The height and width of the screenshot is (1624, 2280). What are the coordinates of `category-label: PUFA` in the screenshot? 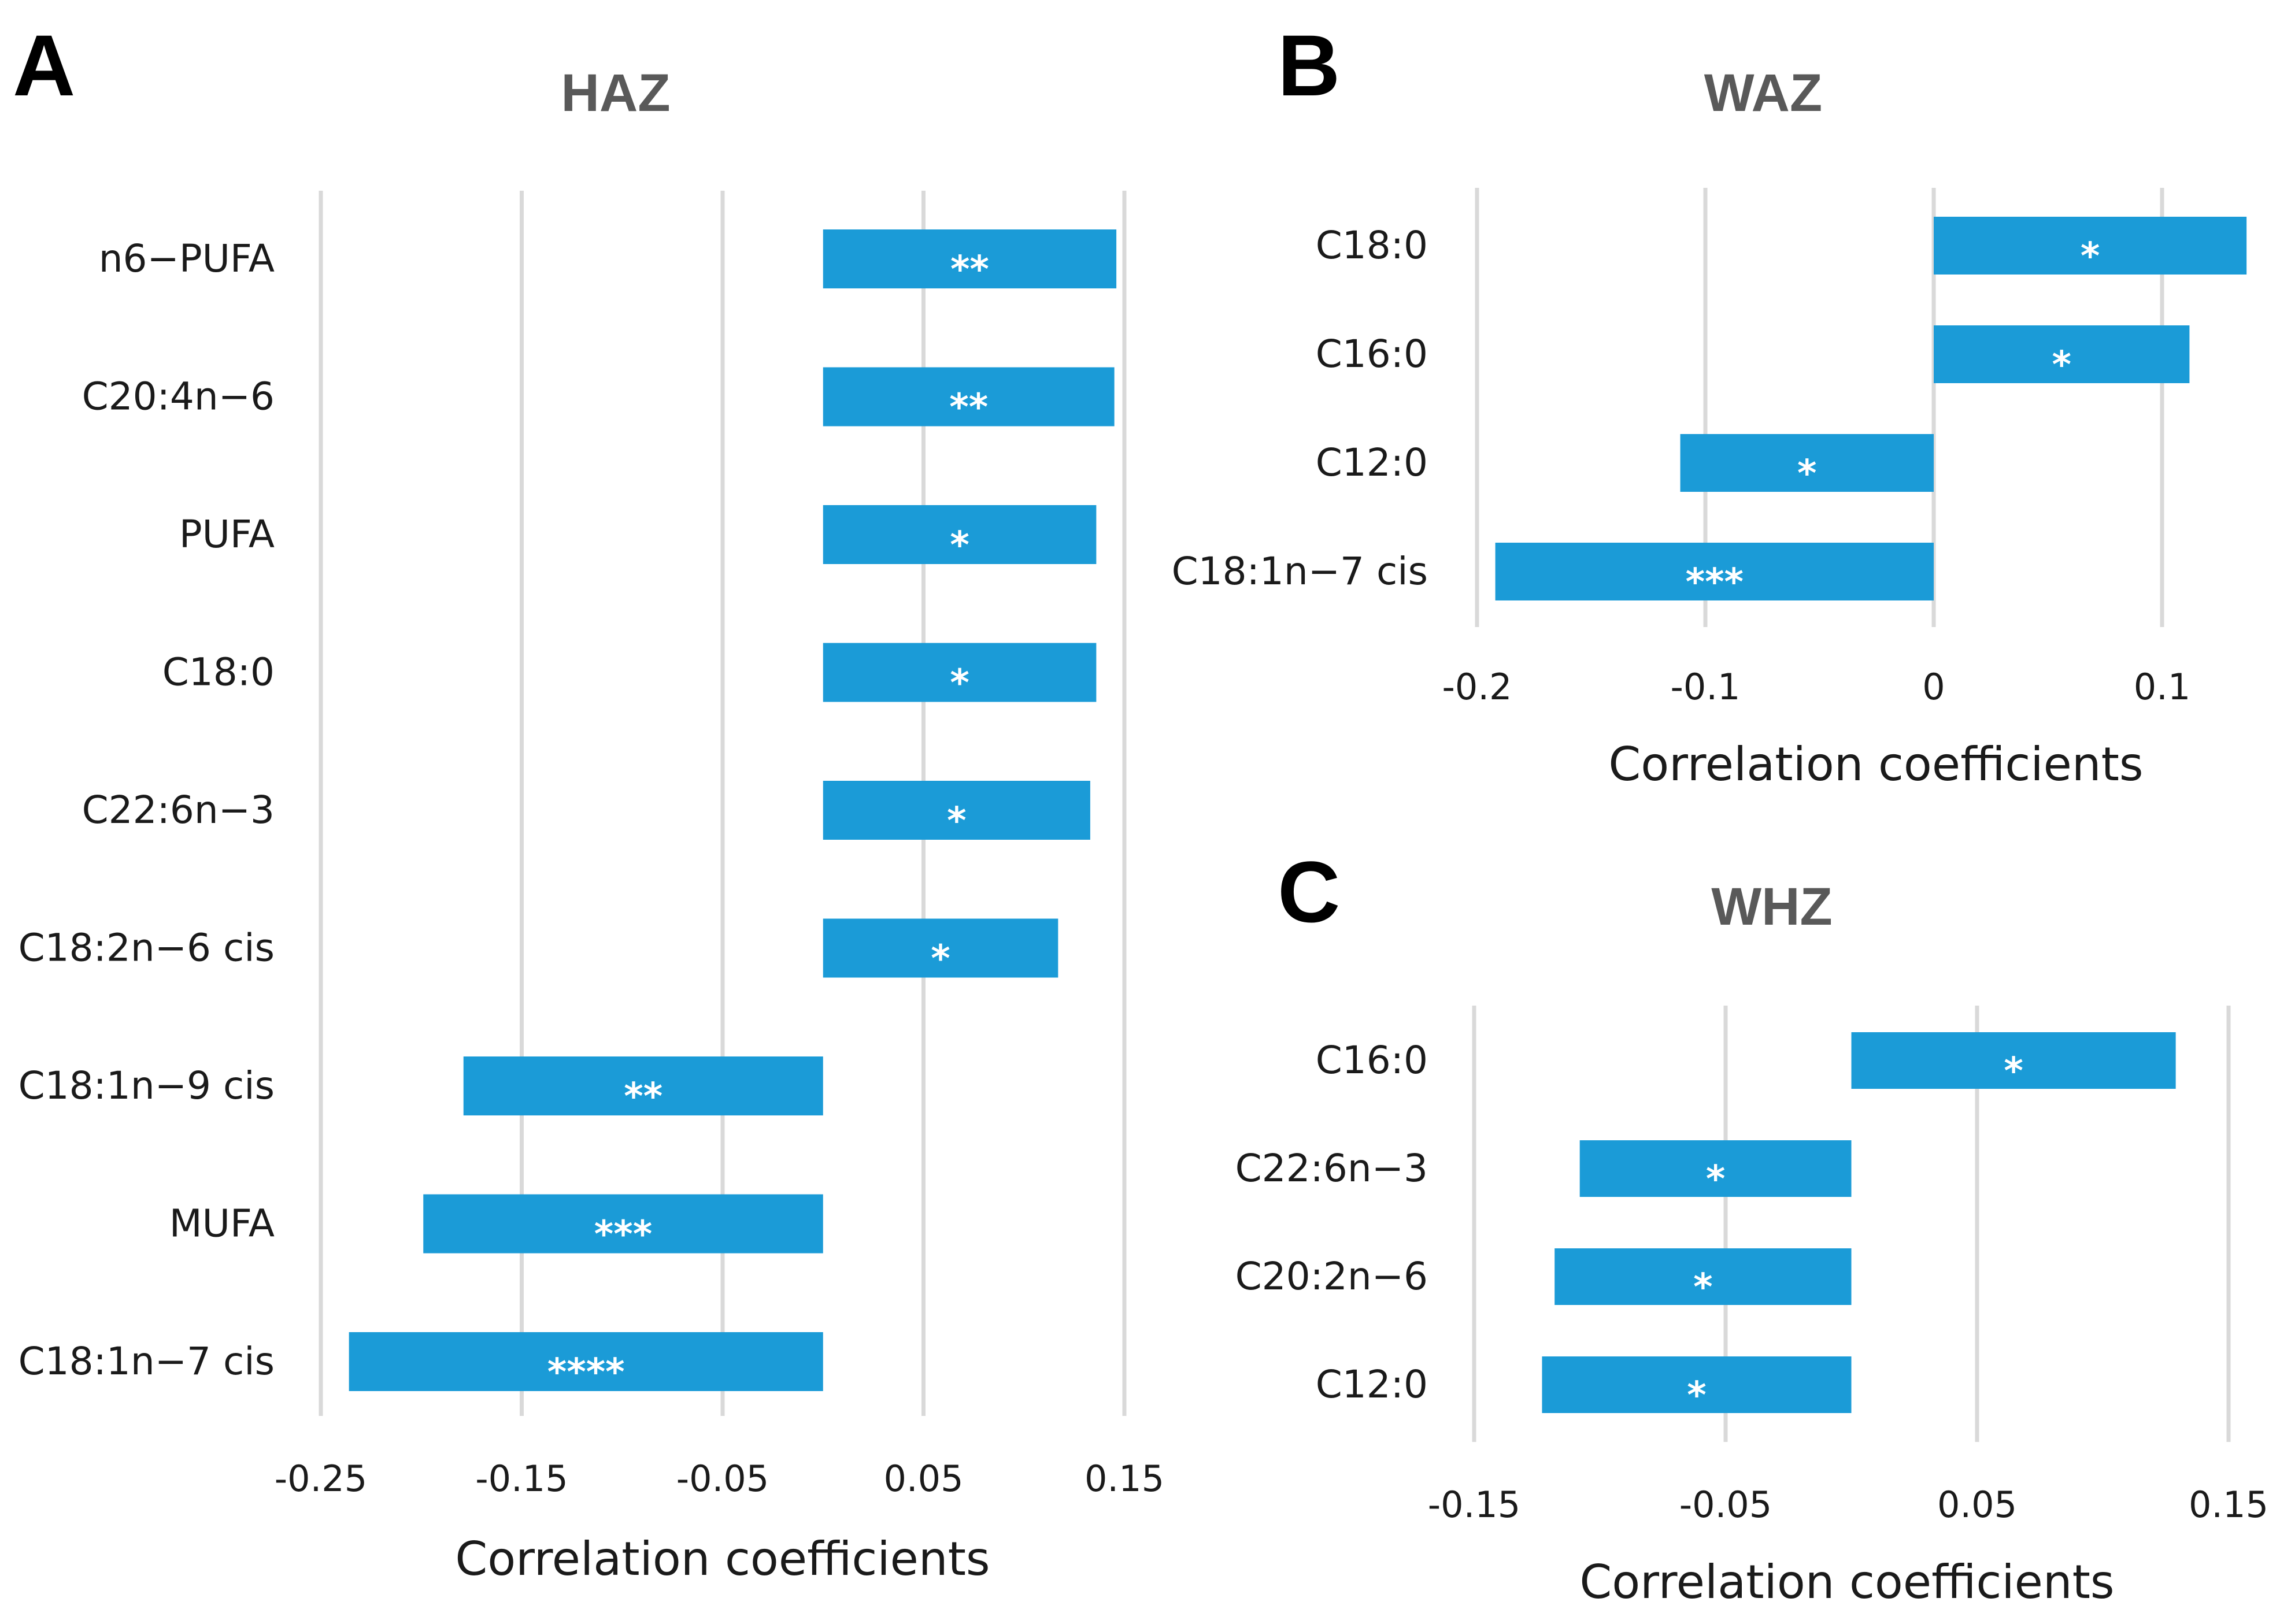 It's located at (227, 534).